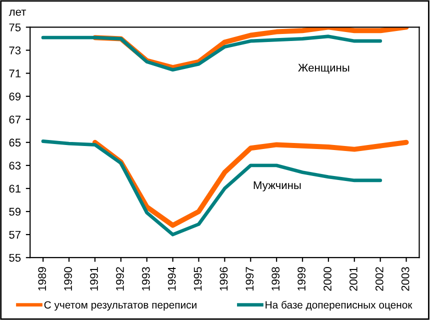 The image size is (430, 320). What do you see at coordinates (15, 74) in the screenshot?
I see `y-tick-label: 71` at bounding box center [15, 74].